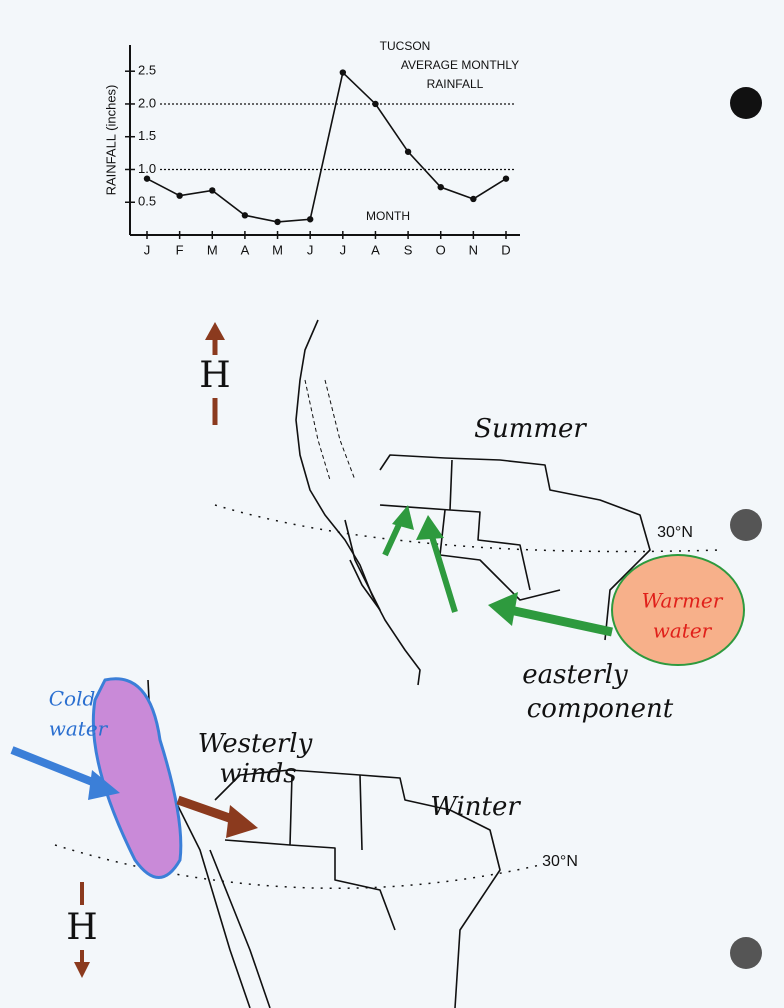  Describe the element at coordinates (408, 249) in the screenshot. I see `x-tick-label: S` at that location.